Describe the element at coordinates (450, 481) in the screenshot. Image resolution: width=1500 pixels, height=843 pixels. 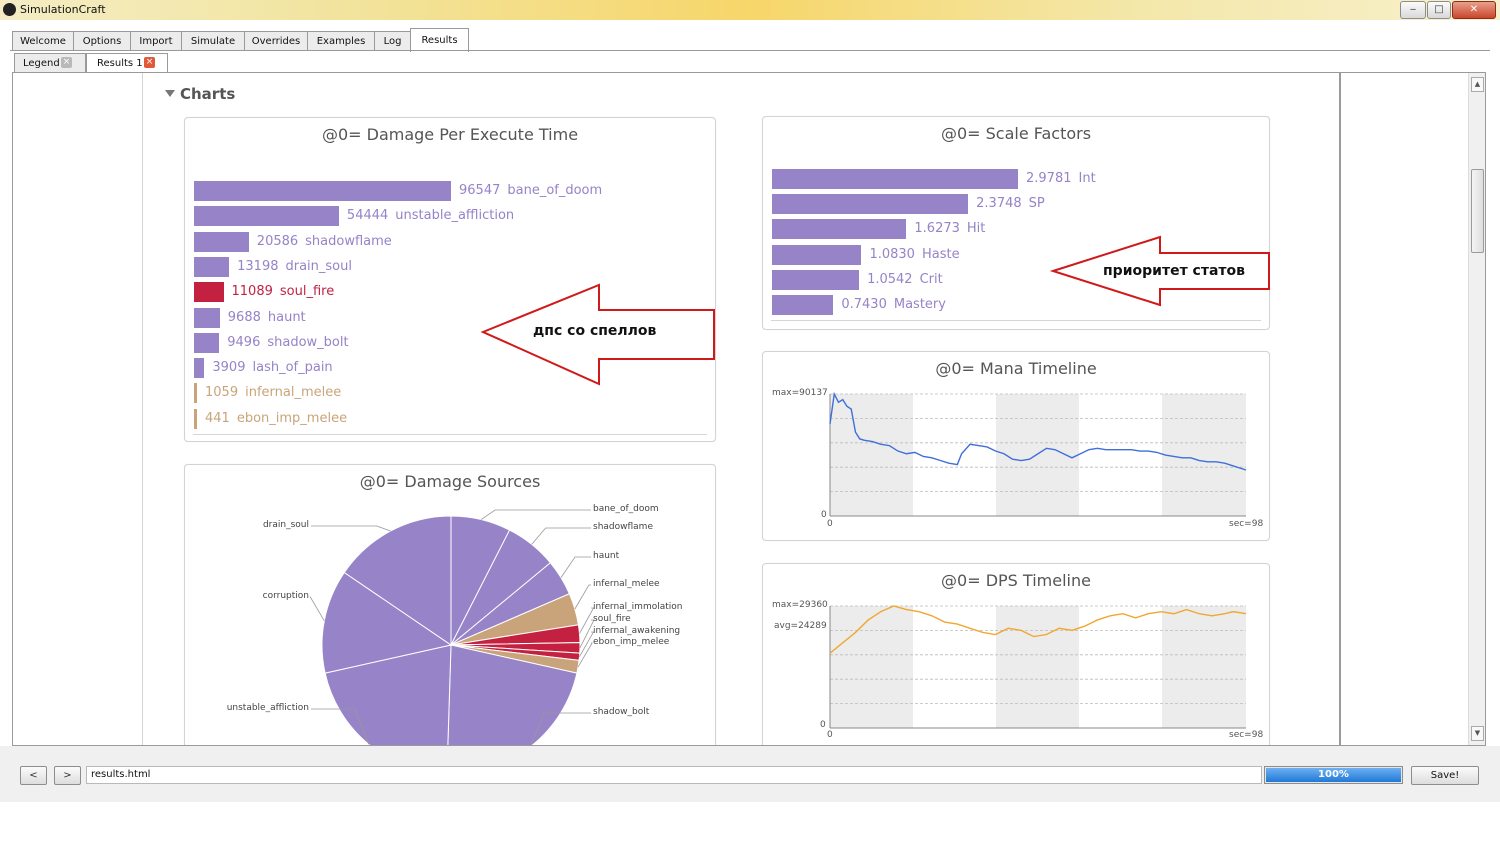
I see `damage-sources-chart-title: @0= Damage Sources` at that location.